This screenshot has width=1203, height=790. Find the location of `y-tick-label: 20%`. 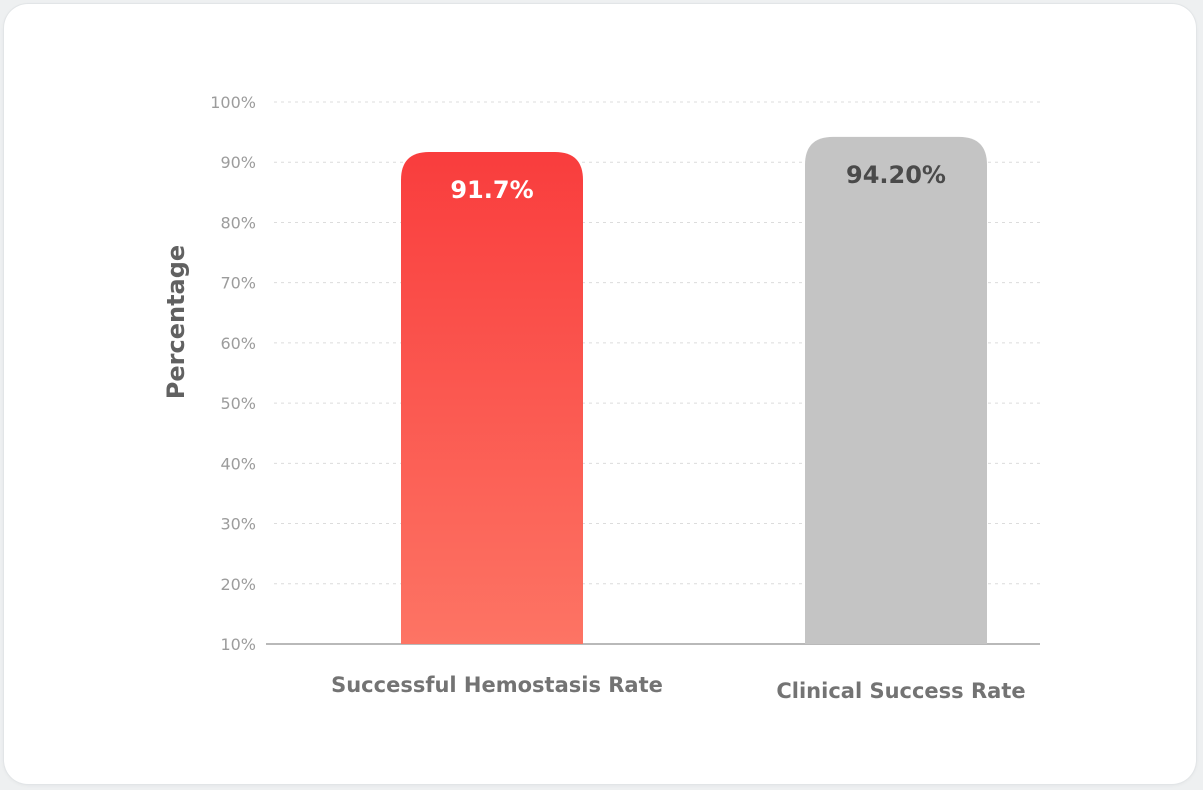

y-tick-label: 20% is located at coordinates (238, 584).